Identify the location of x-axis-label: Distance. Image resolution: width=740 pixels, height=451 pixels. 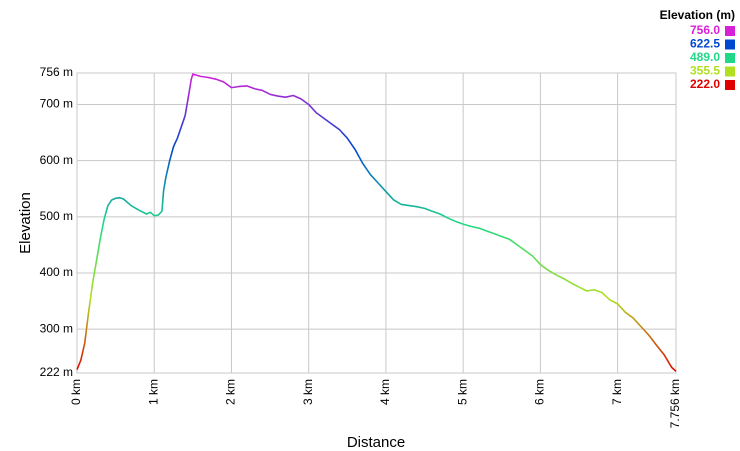
(376, 442).